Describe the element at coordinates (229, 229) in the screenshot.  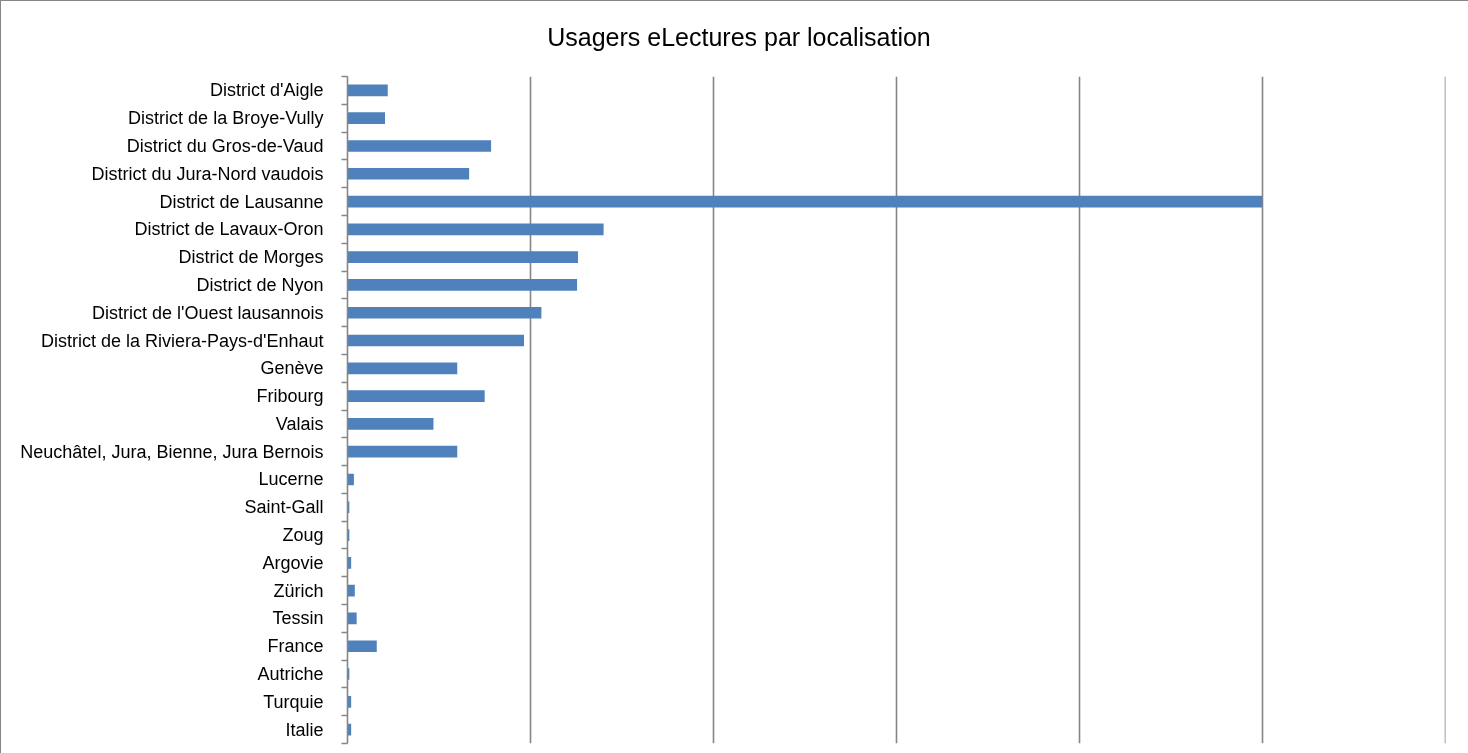
I see `y-tick-label: District de Lavaux-Oron` at that location.